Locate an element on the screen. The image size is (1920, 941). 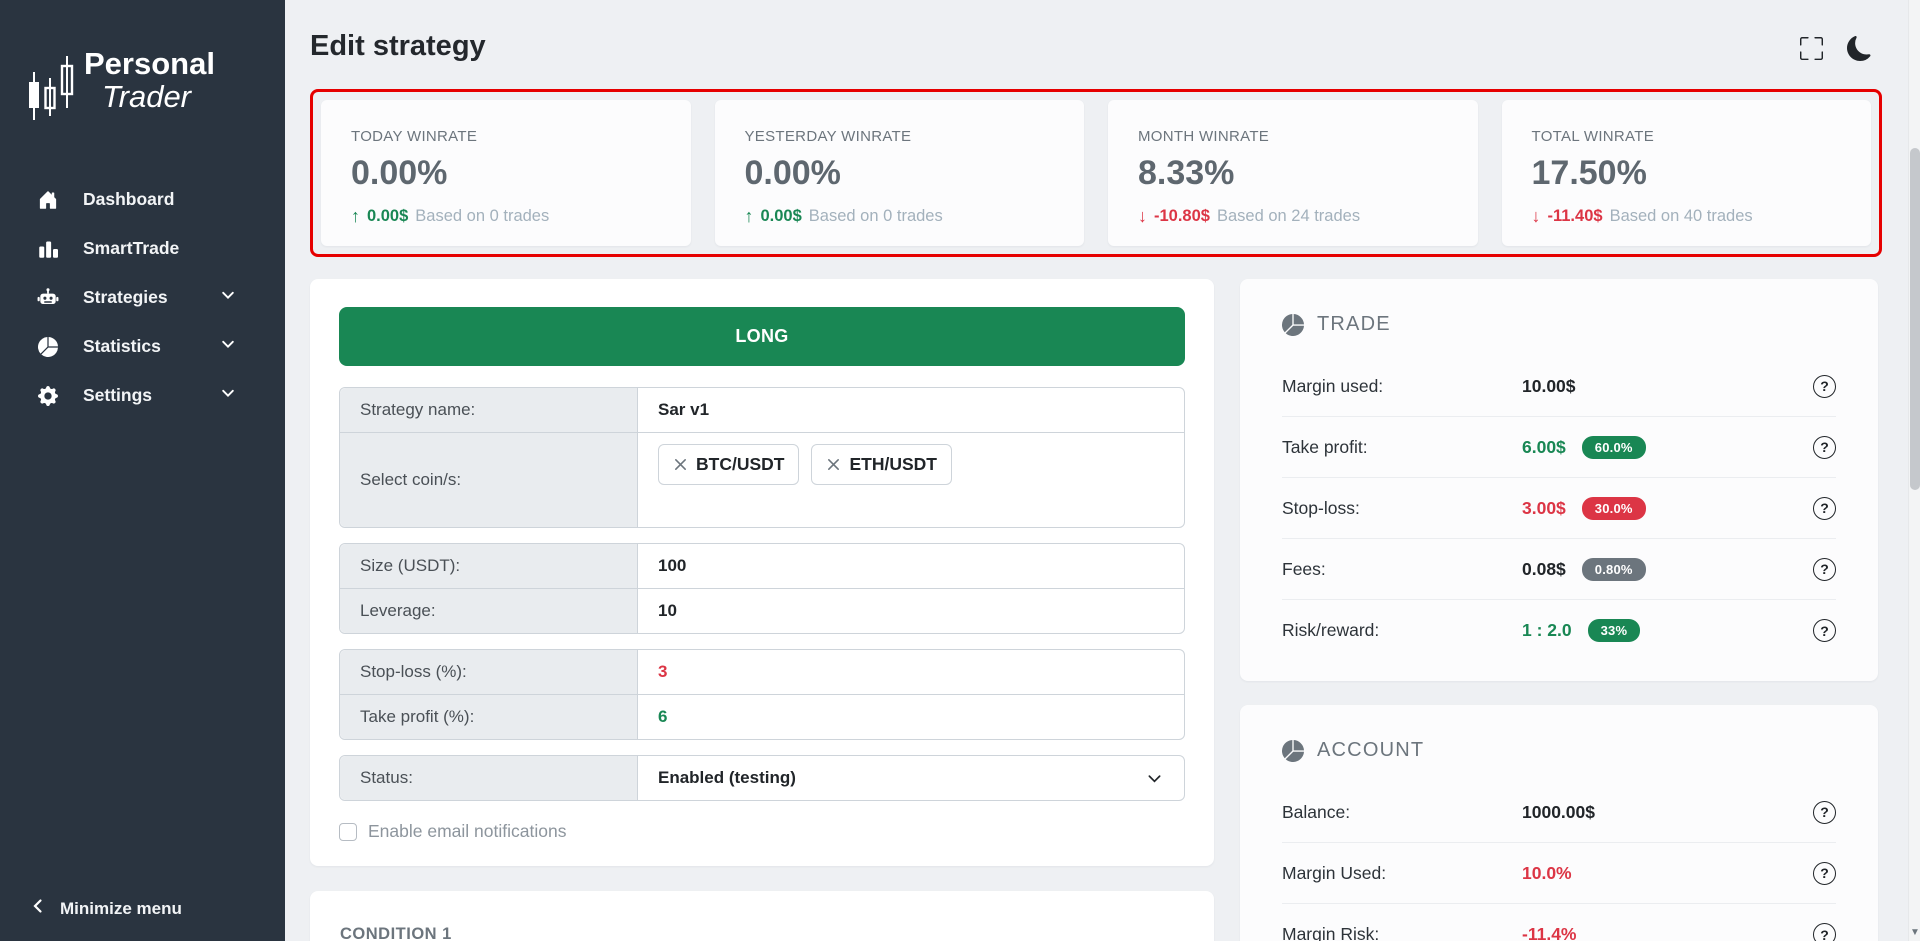
strategy-name-input: Sar v1 is located at coordinates (684, 409).